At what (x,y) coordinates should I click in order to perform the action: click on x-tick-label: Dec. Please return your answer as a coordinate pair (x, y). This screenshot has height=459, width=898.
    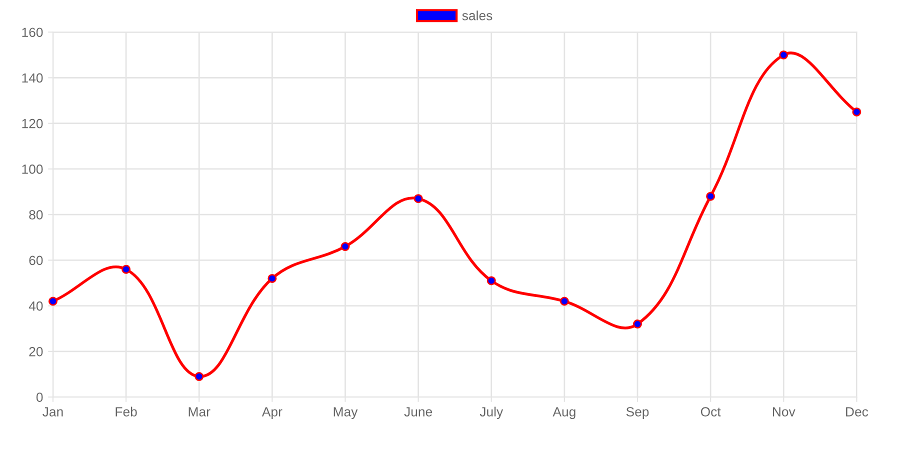
    Looking at the image, I should click on (857, 411).